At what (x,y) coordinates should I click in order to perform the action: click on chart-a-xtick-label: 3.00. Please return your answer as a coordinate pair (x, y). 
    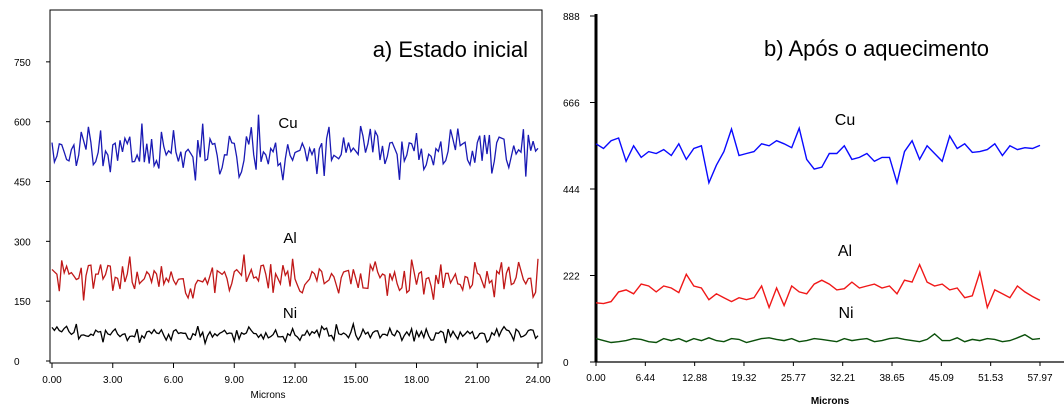
    Looking at the image, I should click on (113, 380).